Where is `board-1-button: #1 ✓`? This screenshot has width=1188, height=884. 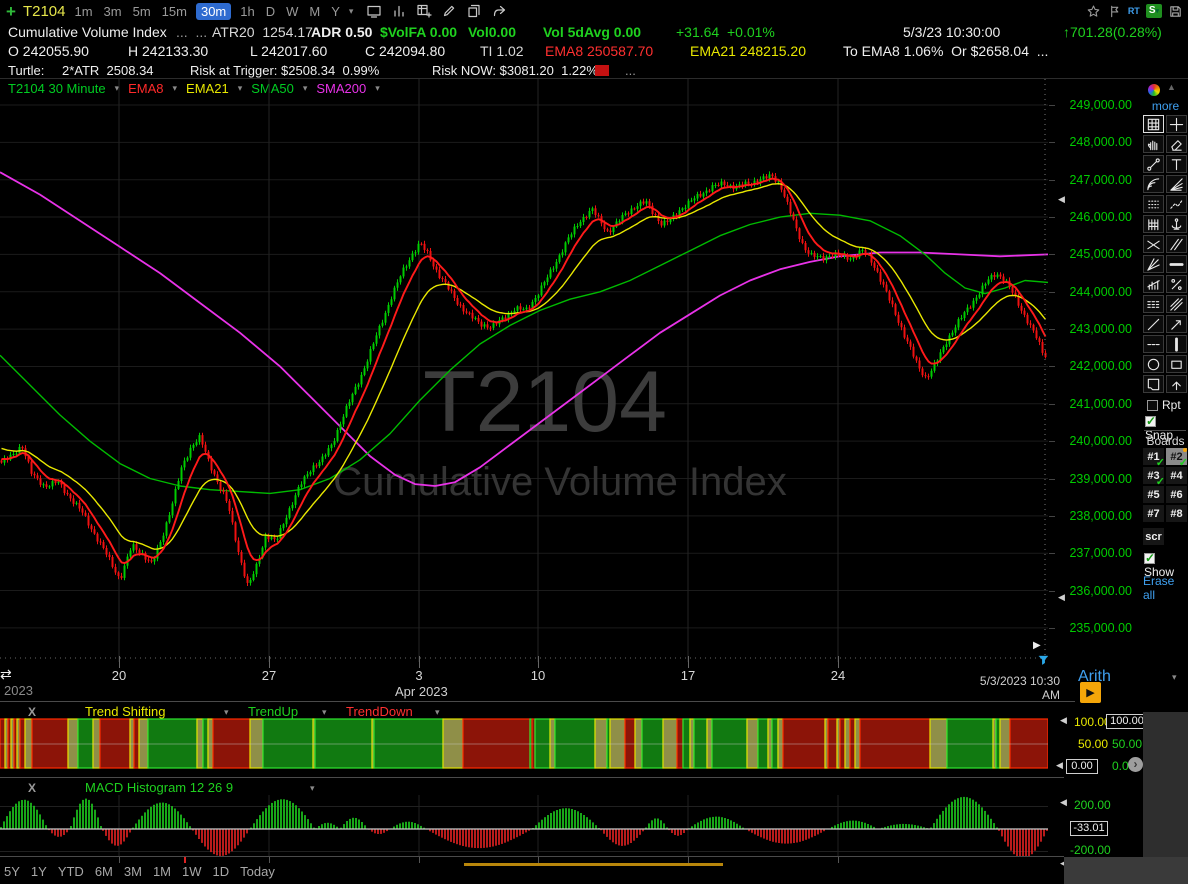
board-1-button: #1 ✓ is located at coordinates (1154, 458).